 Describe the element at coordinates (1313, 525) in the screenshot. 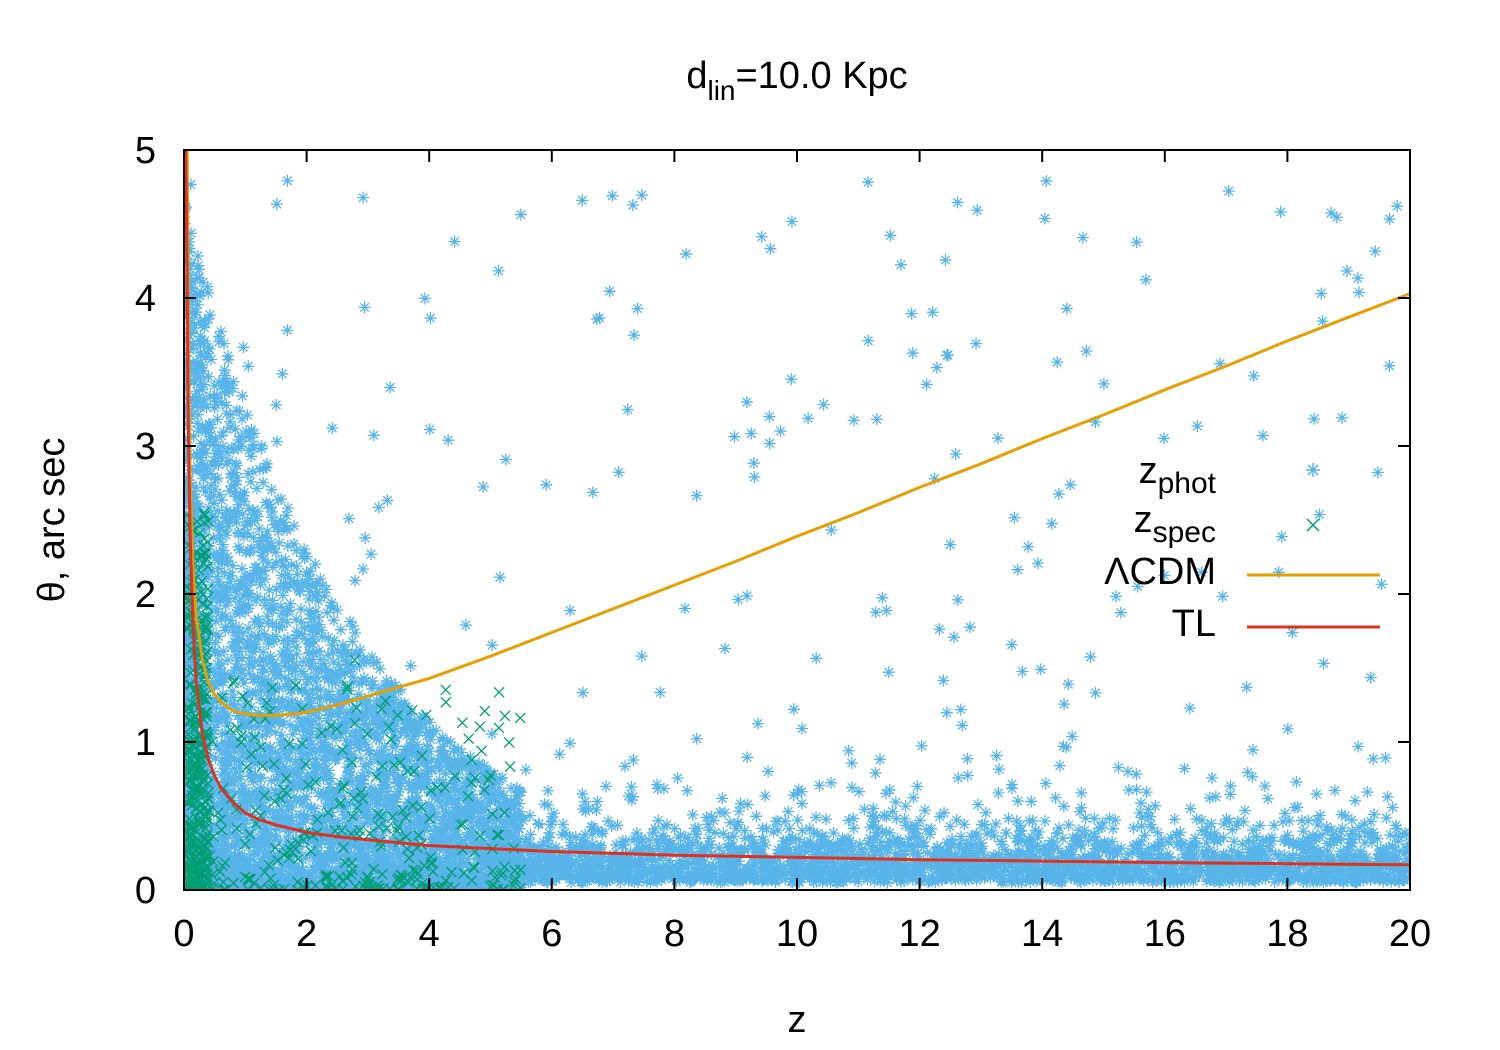

I see `legend-marker-cross` at that location.